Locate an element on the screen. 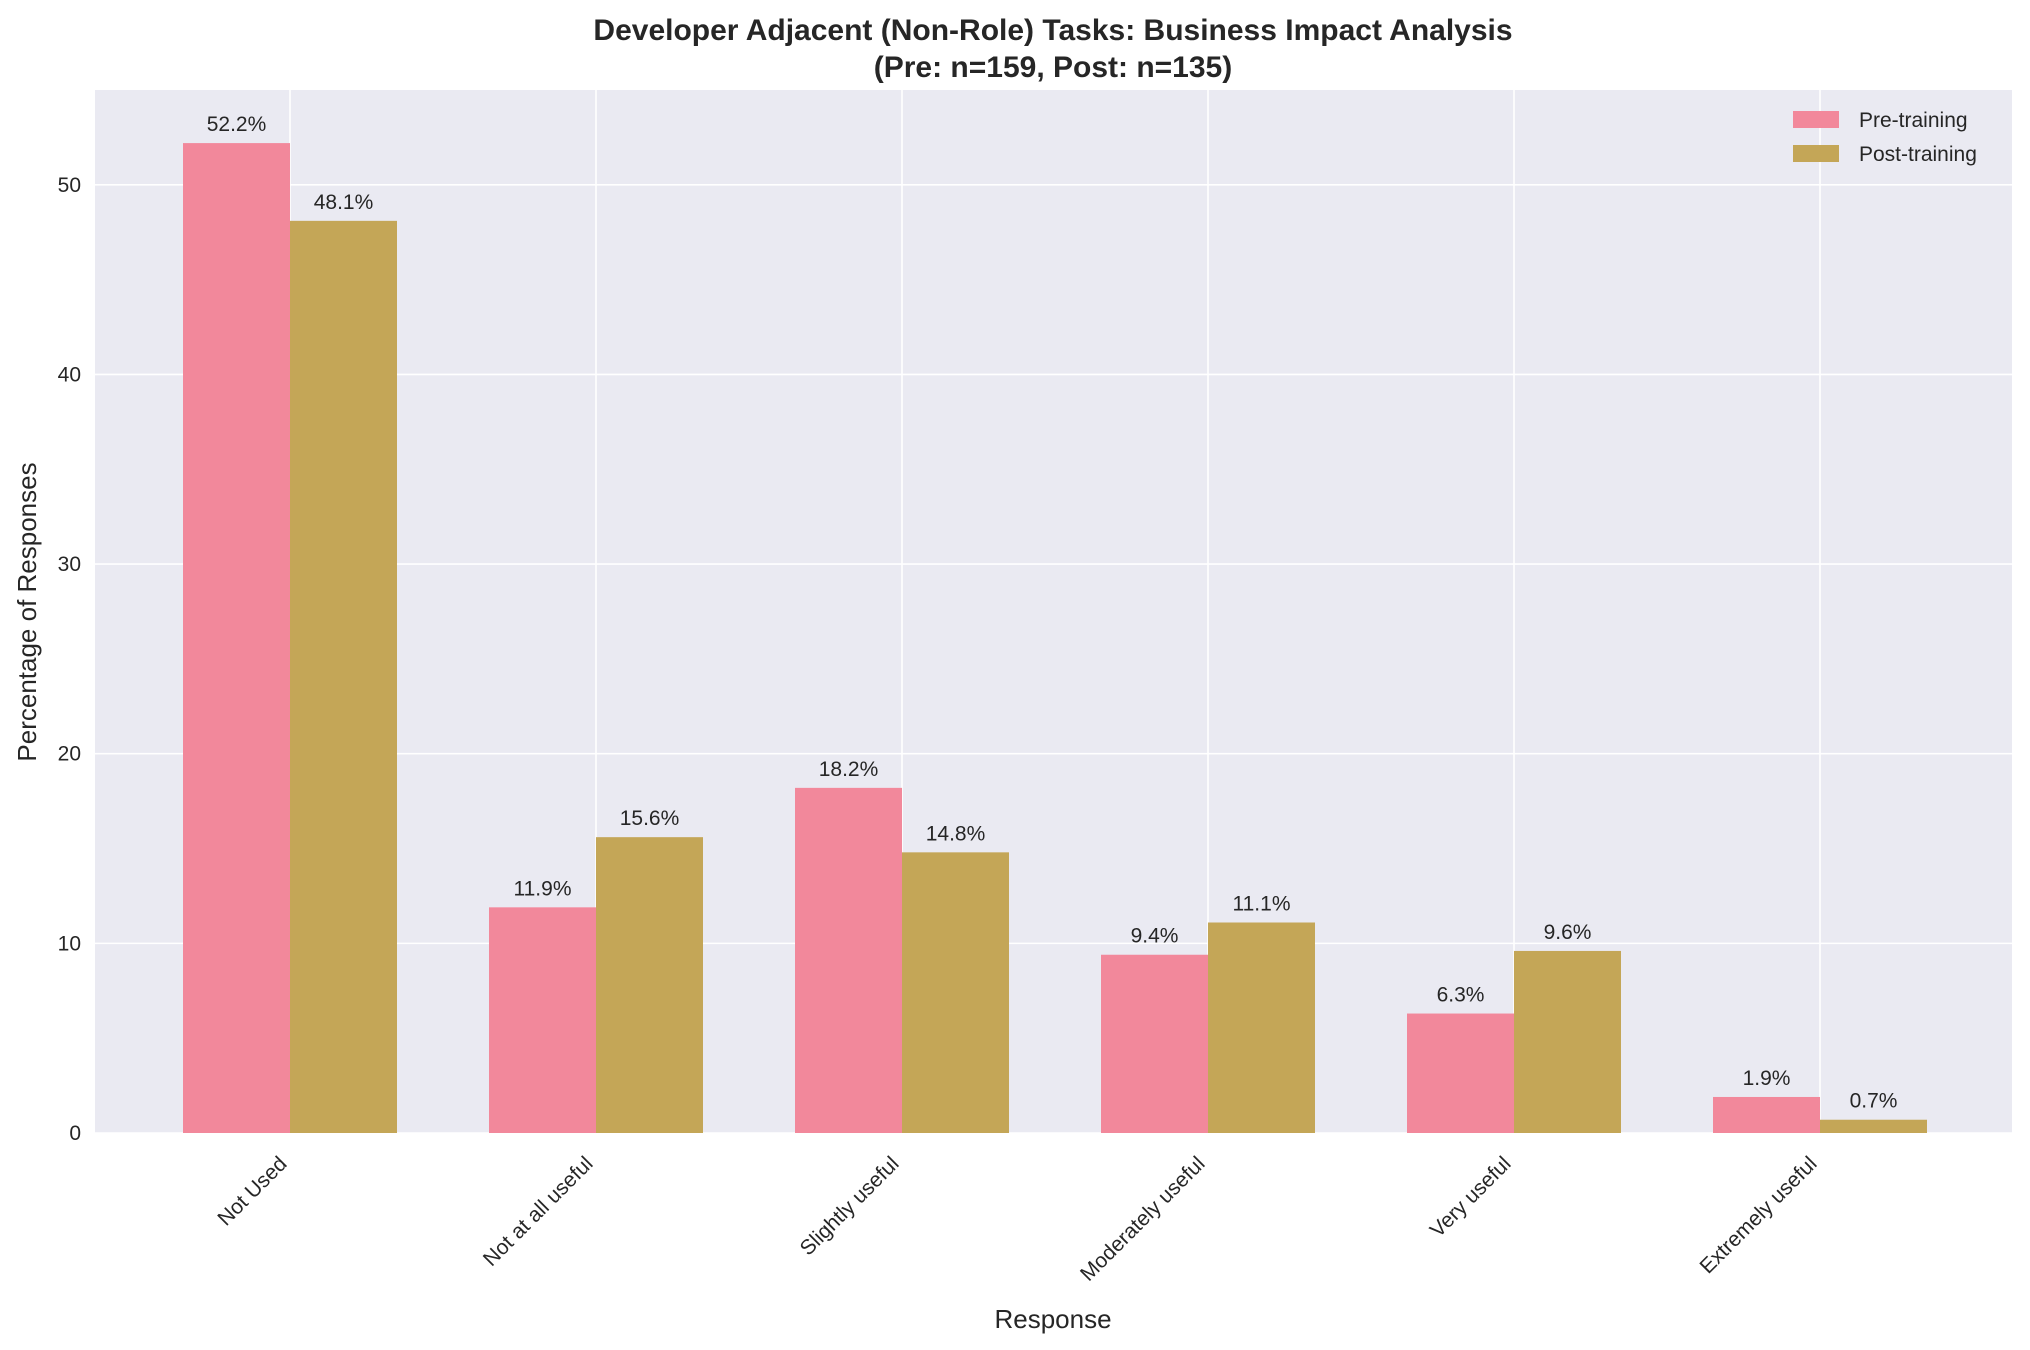 The height and width of the screenshot is (1350, 2030). data-label: 15.6% is located at coordinates (650, 818).